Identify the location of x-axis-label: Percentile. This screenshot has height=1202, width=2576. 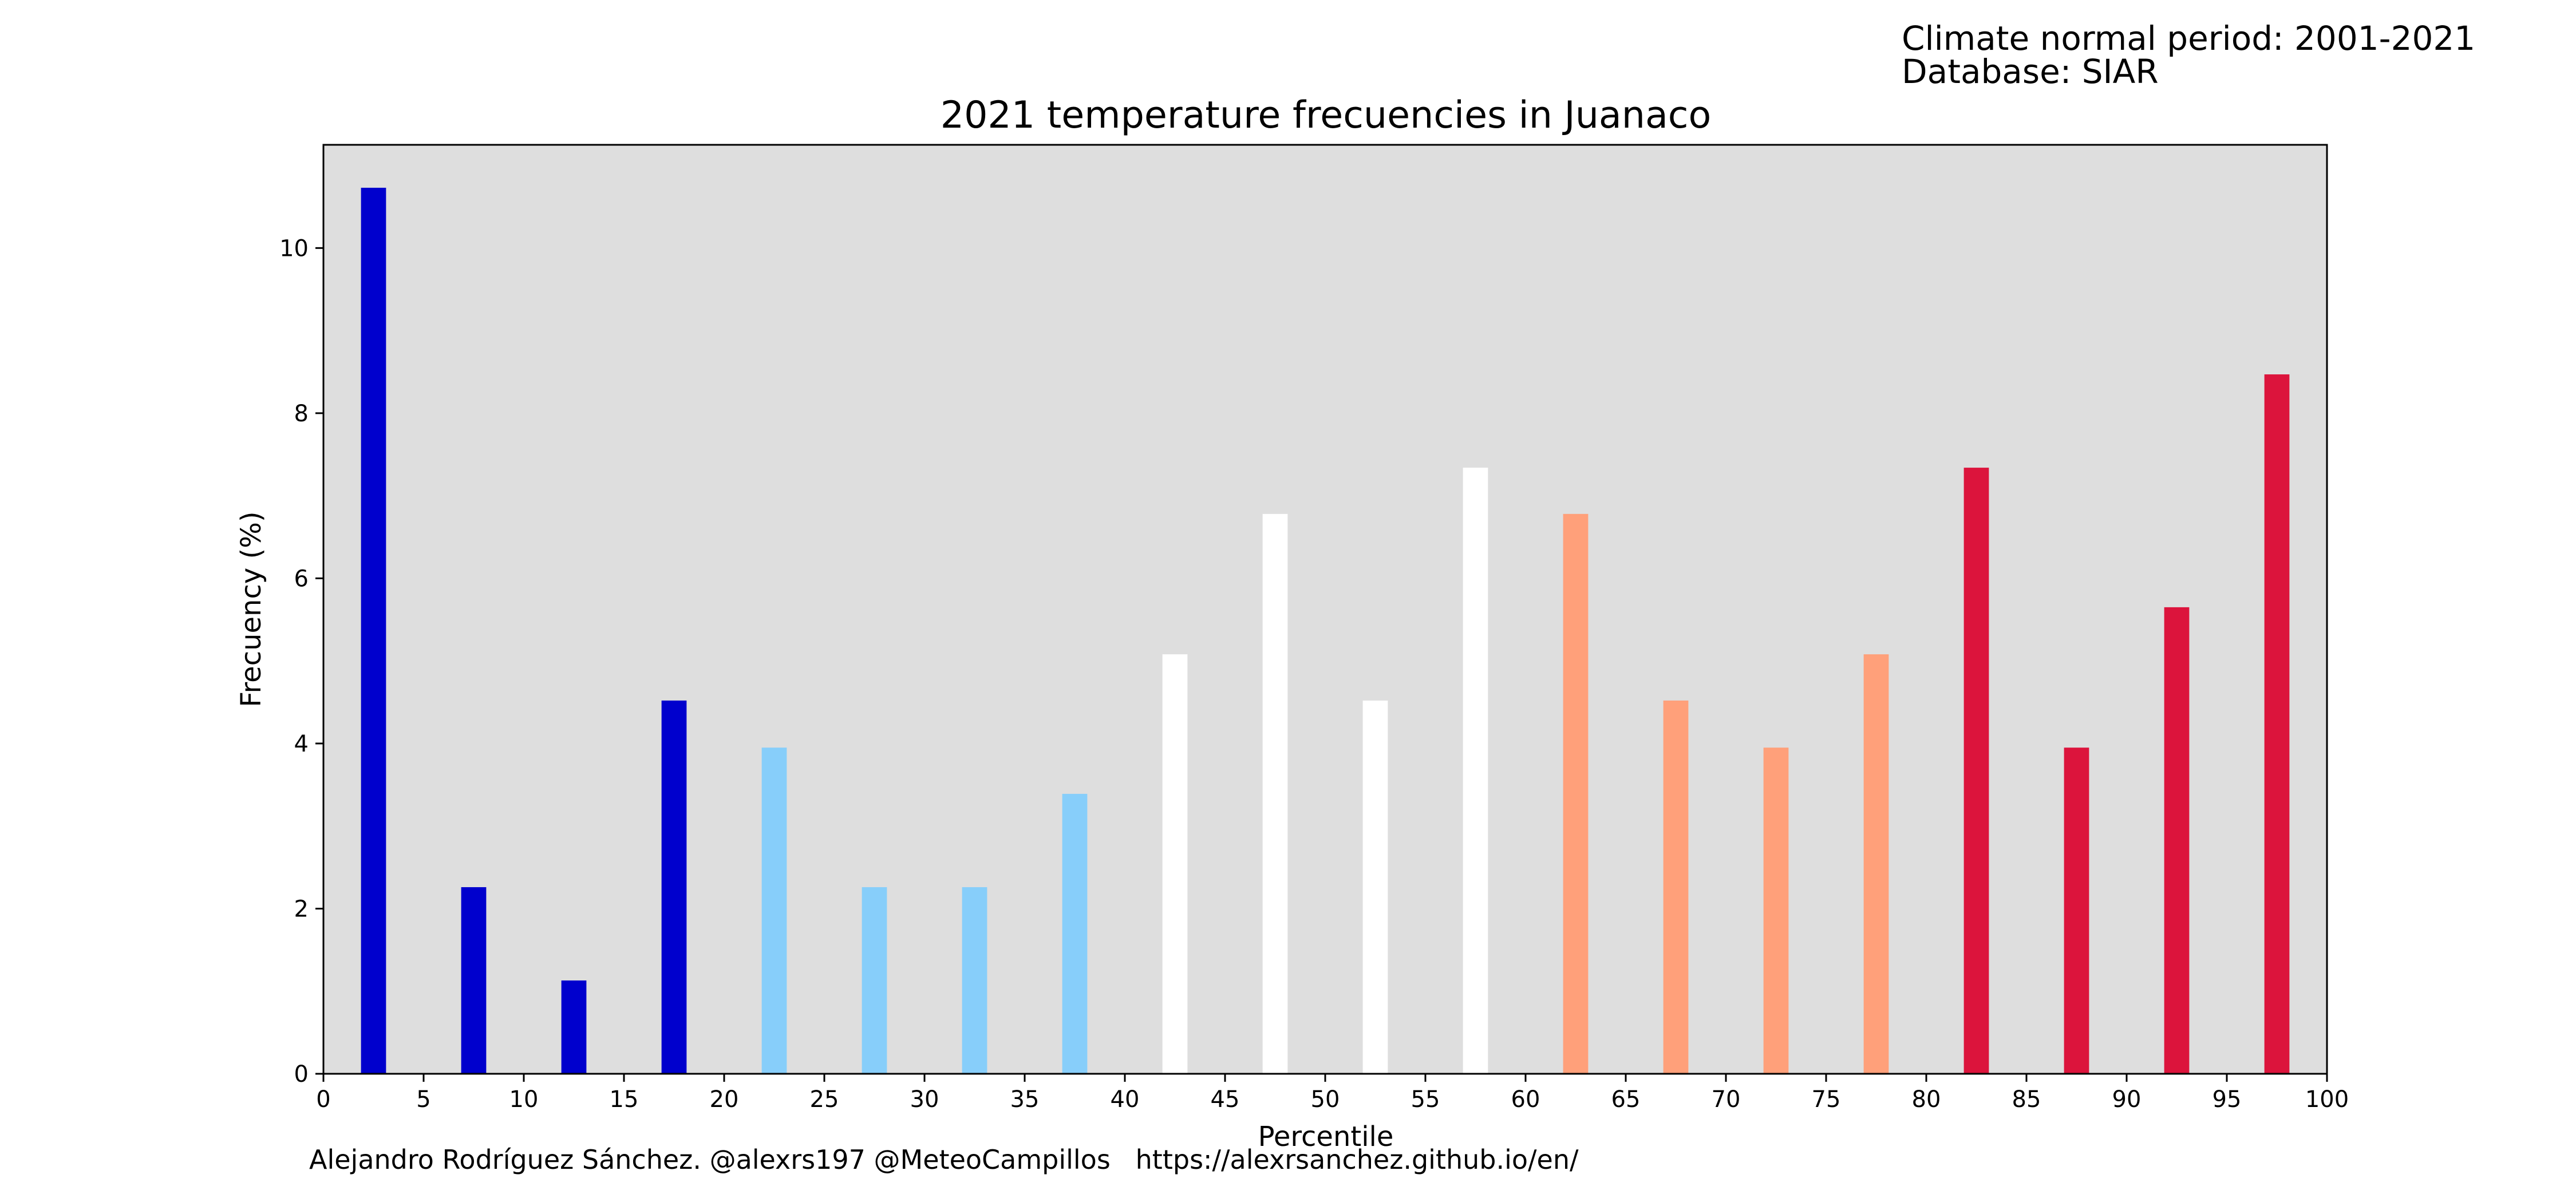
(1326, 1137).